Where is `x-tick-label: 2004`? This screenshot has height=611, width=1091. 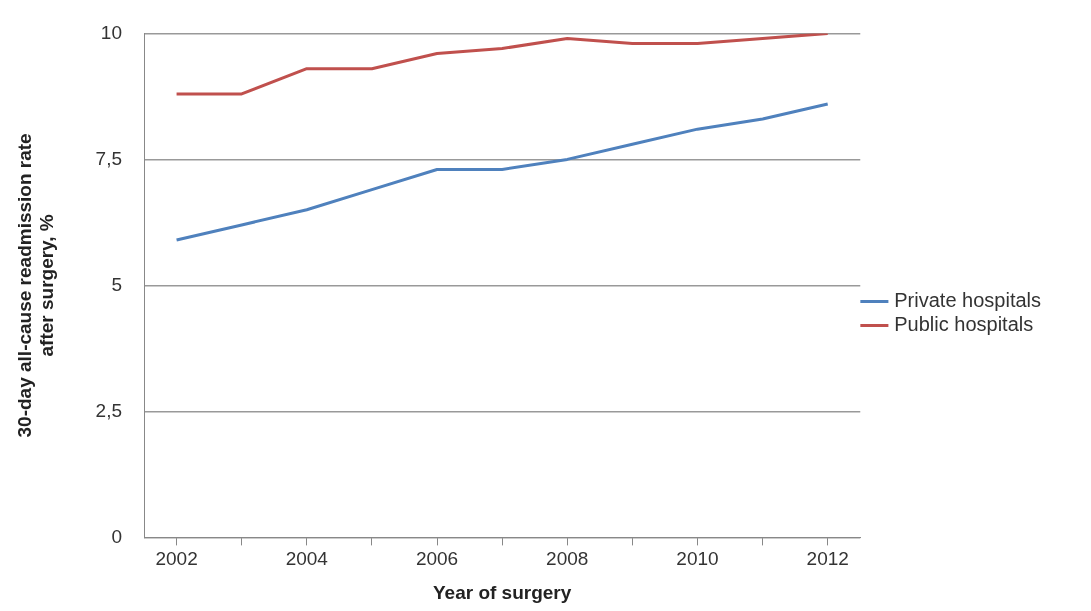
x-tick-label: 2004 is located at coordinates (307, 559).